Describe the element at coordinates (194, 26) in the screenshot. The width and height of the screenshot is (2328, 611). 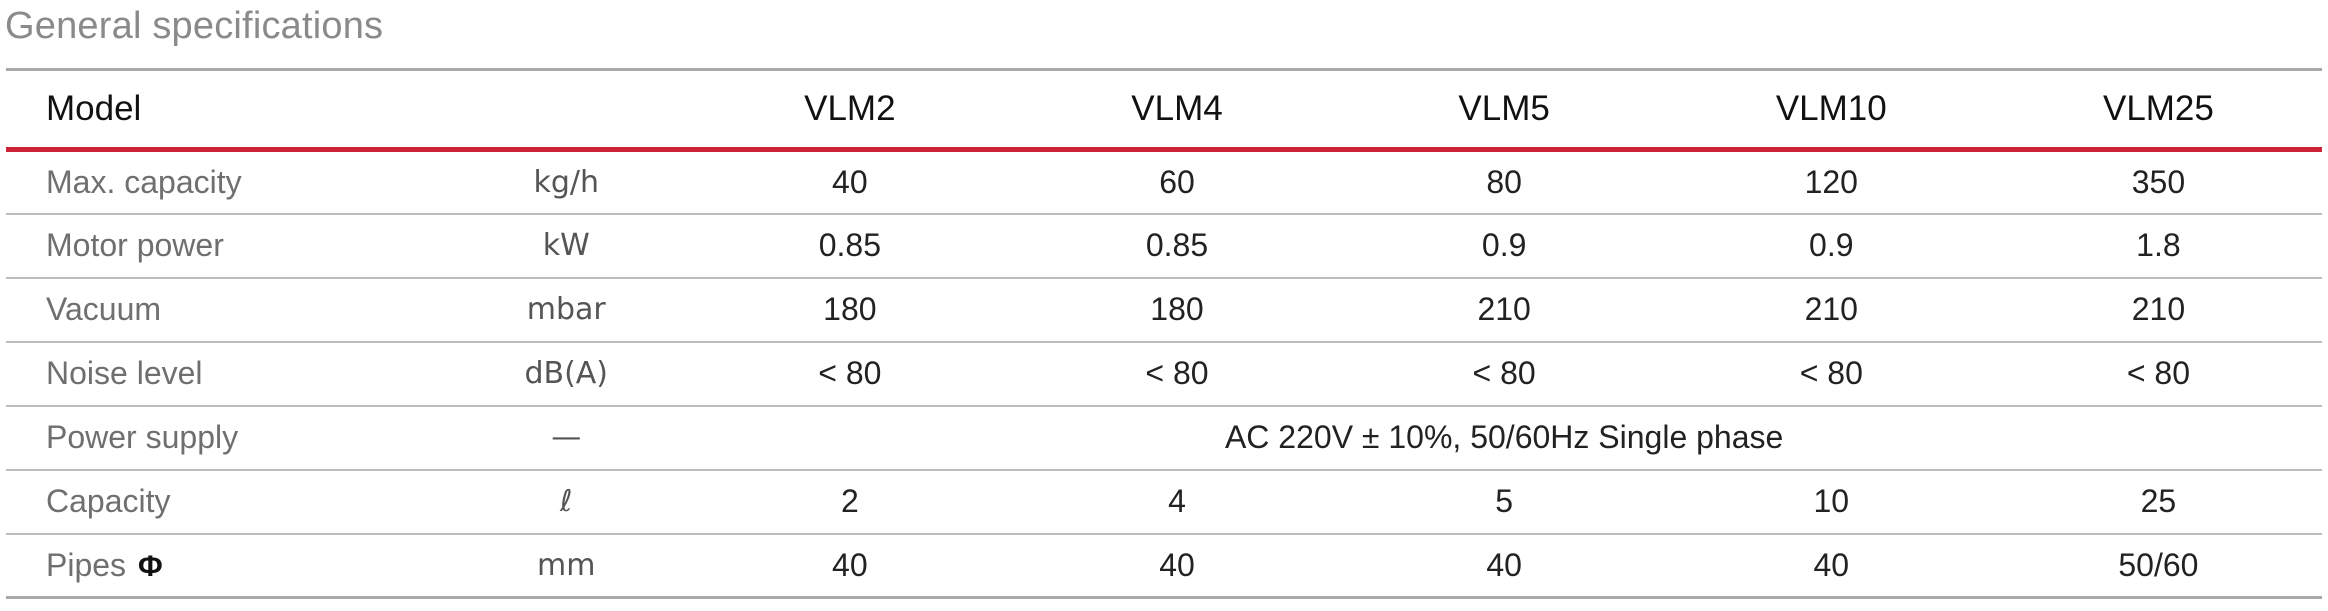
I see `page-title: General specifications` at that location.